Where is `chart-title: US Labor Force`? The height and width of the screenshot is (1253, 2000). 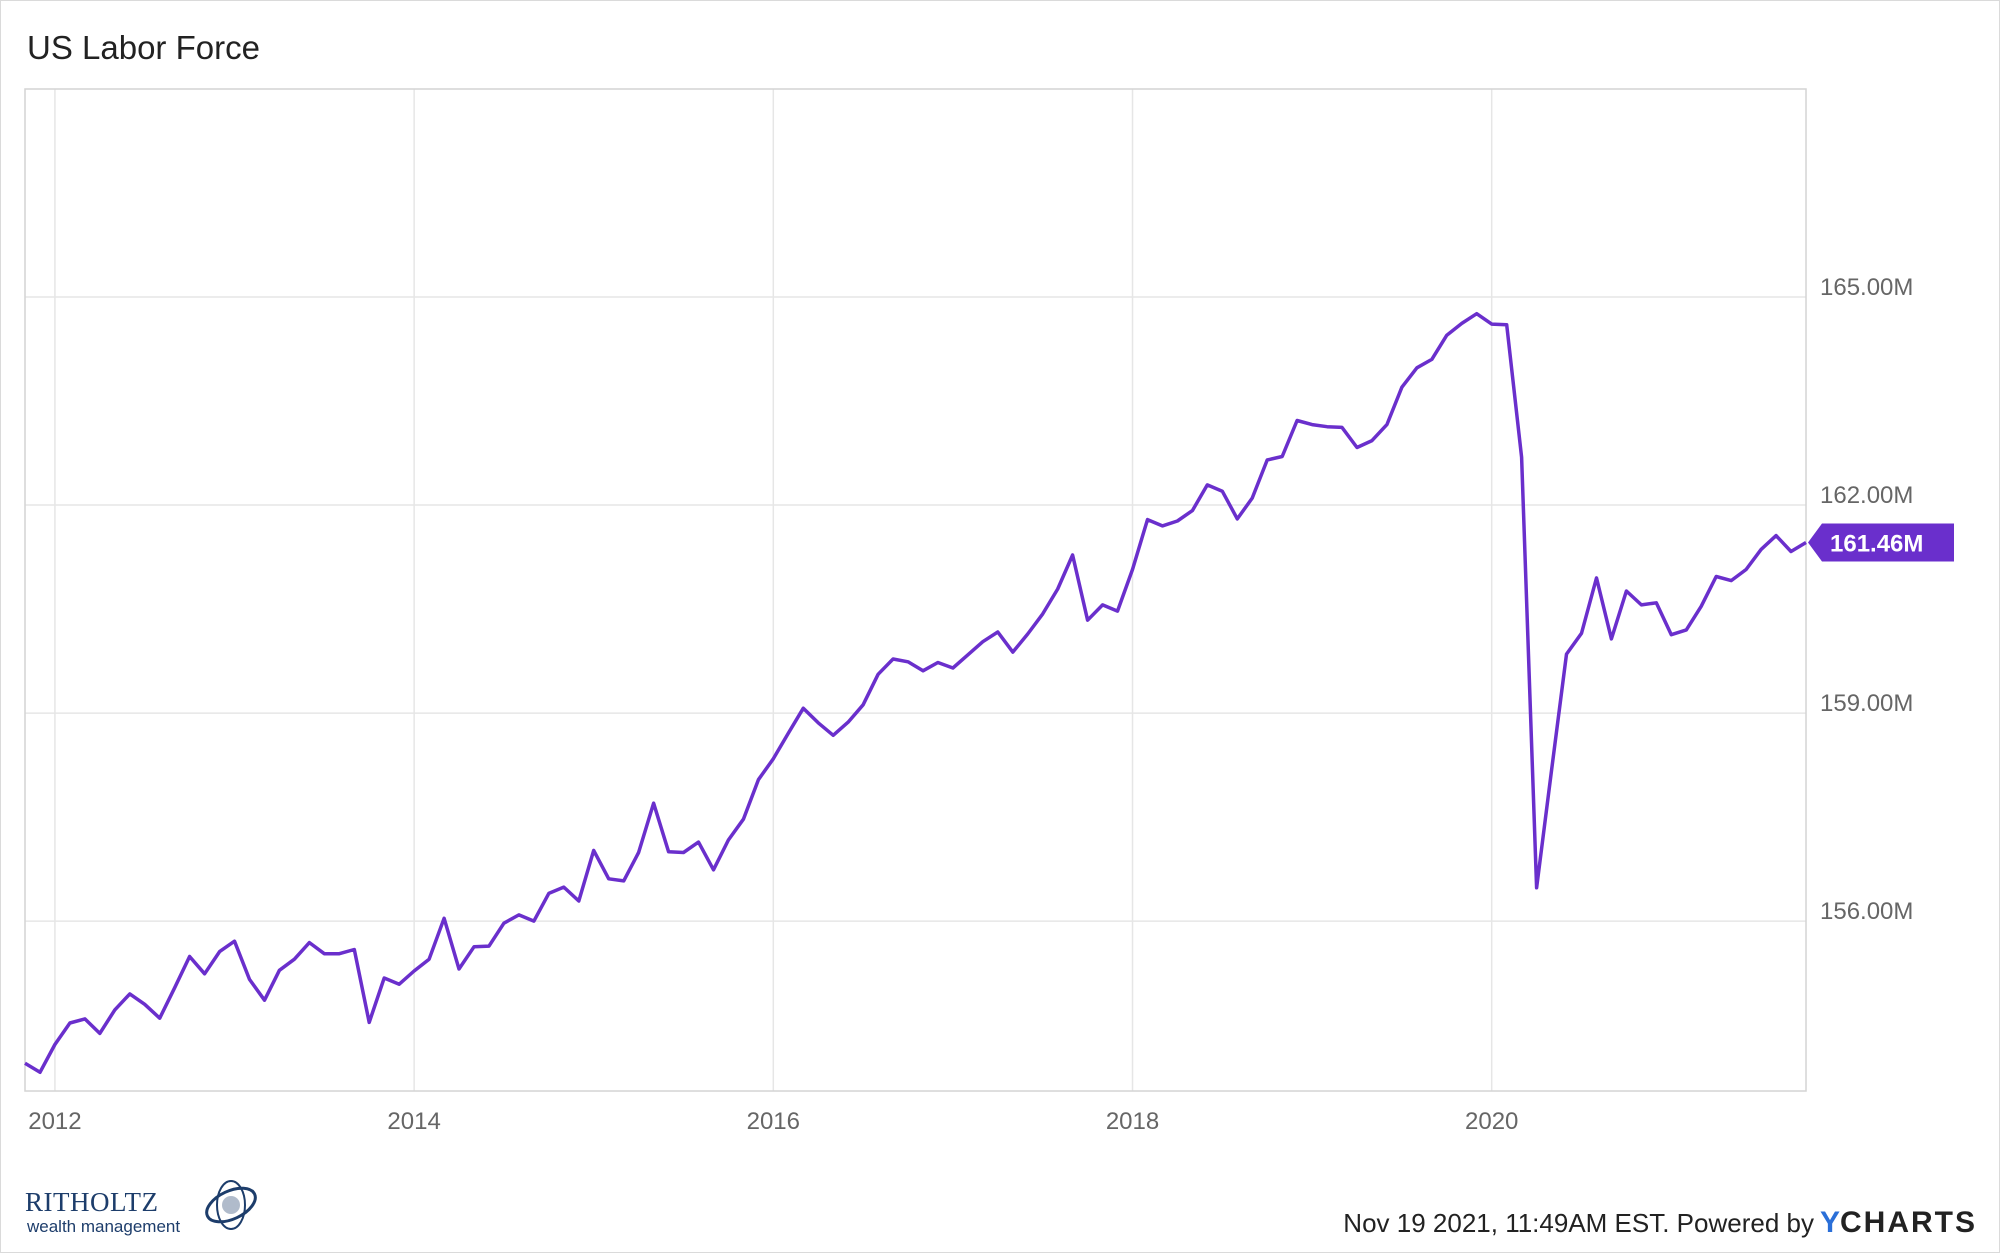 chart-title: US Labor Force is located at coordinates (143, 47).